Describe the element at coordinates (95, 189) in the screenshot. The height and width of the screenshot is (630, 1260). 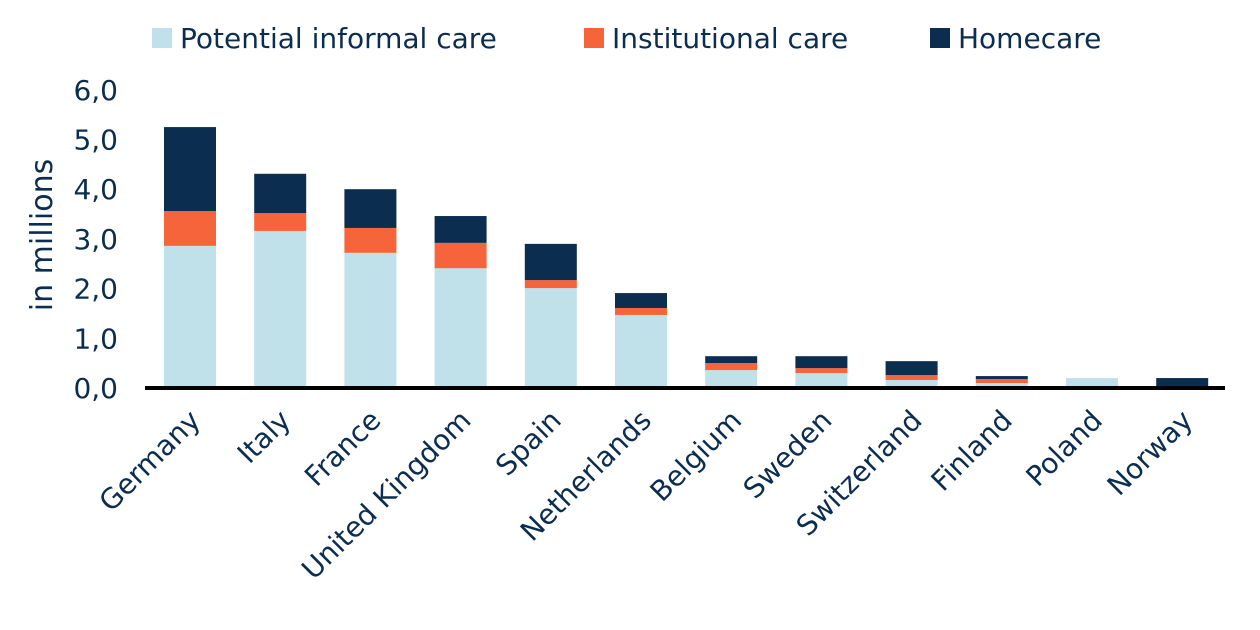
I see `y-tick-label: 4,0` at that location.